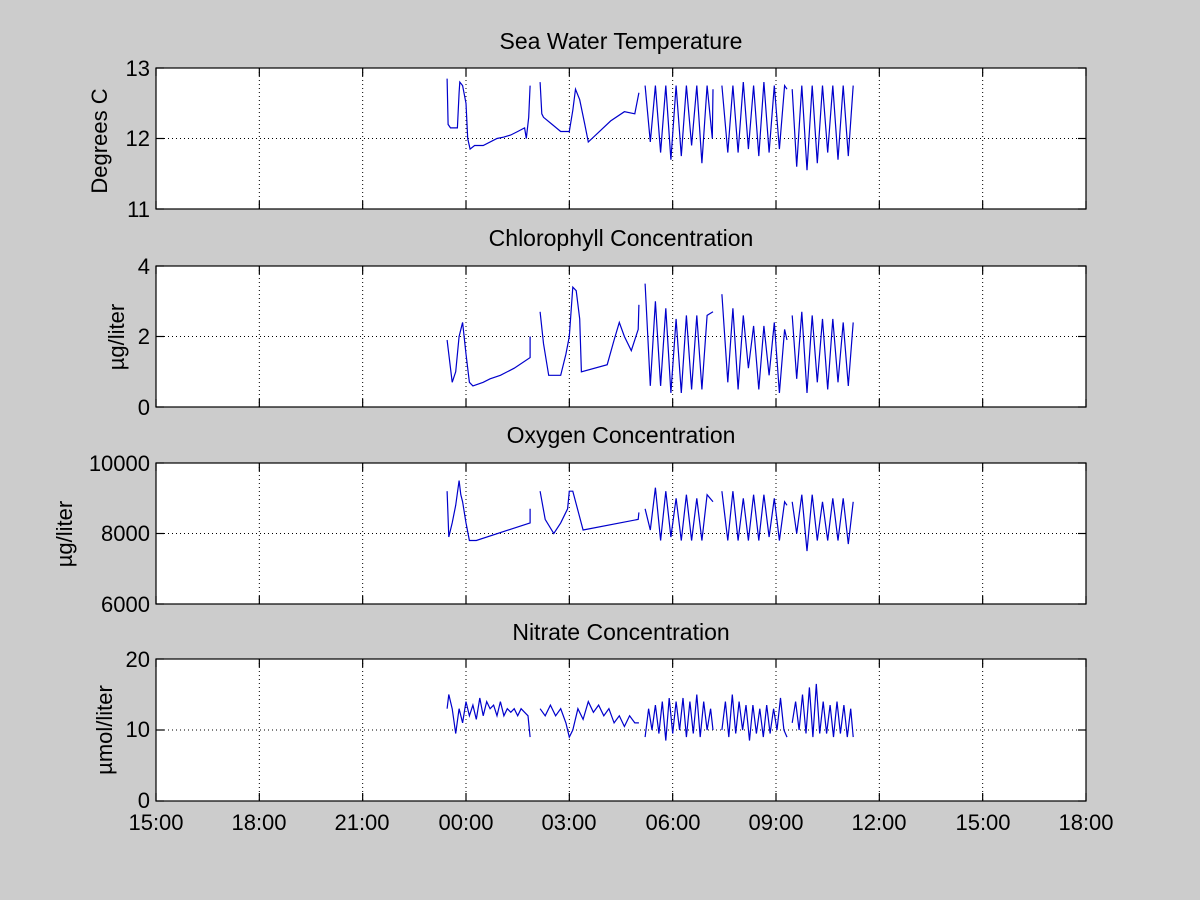 Image resolution: width=1200 pixels, height=900 pixels. What do you see at coordinates (776, 822) in the screenshot?
I see `xtick-label: 09:00` at bounding box center [776, 822].